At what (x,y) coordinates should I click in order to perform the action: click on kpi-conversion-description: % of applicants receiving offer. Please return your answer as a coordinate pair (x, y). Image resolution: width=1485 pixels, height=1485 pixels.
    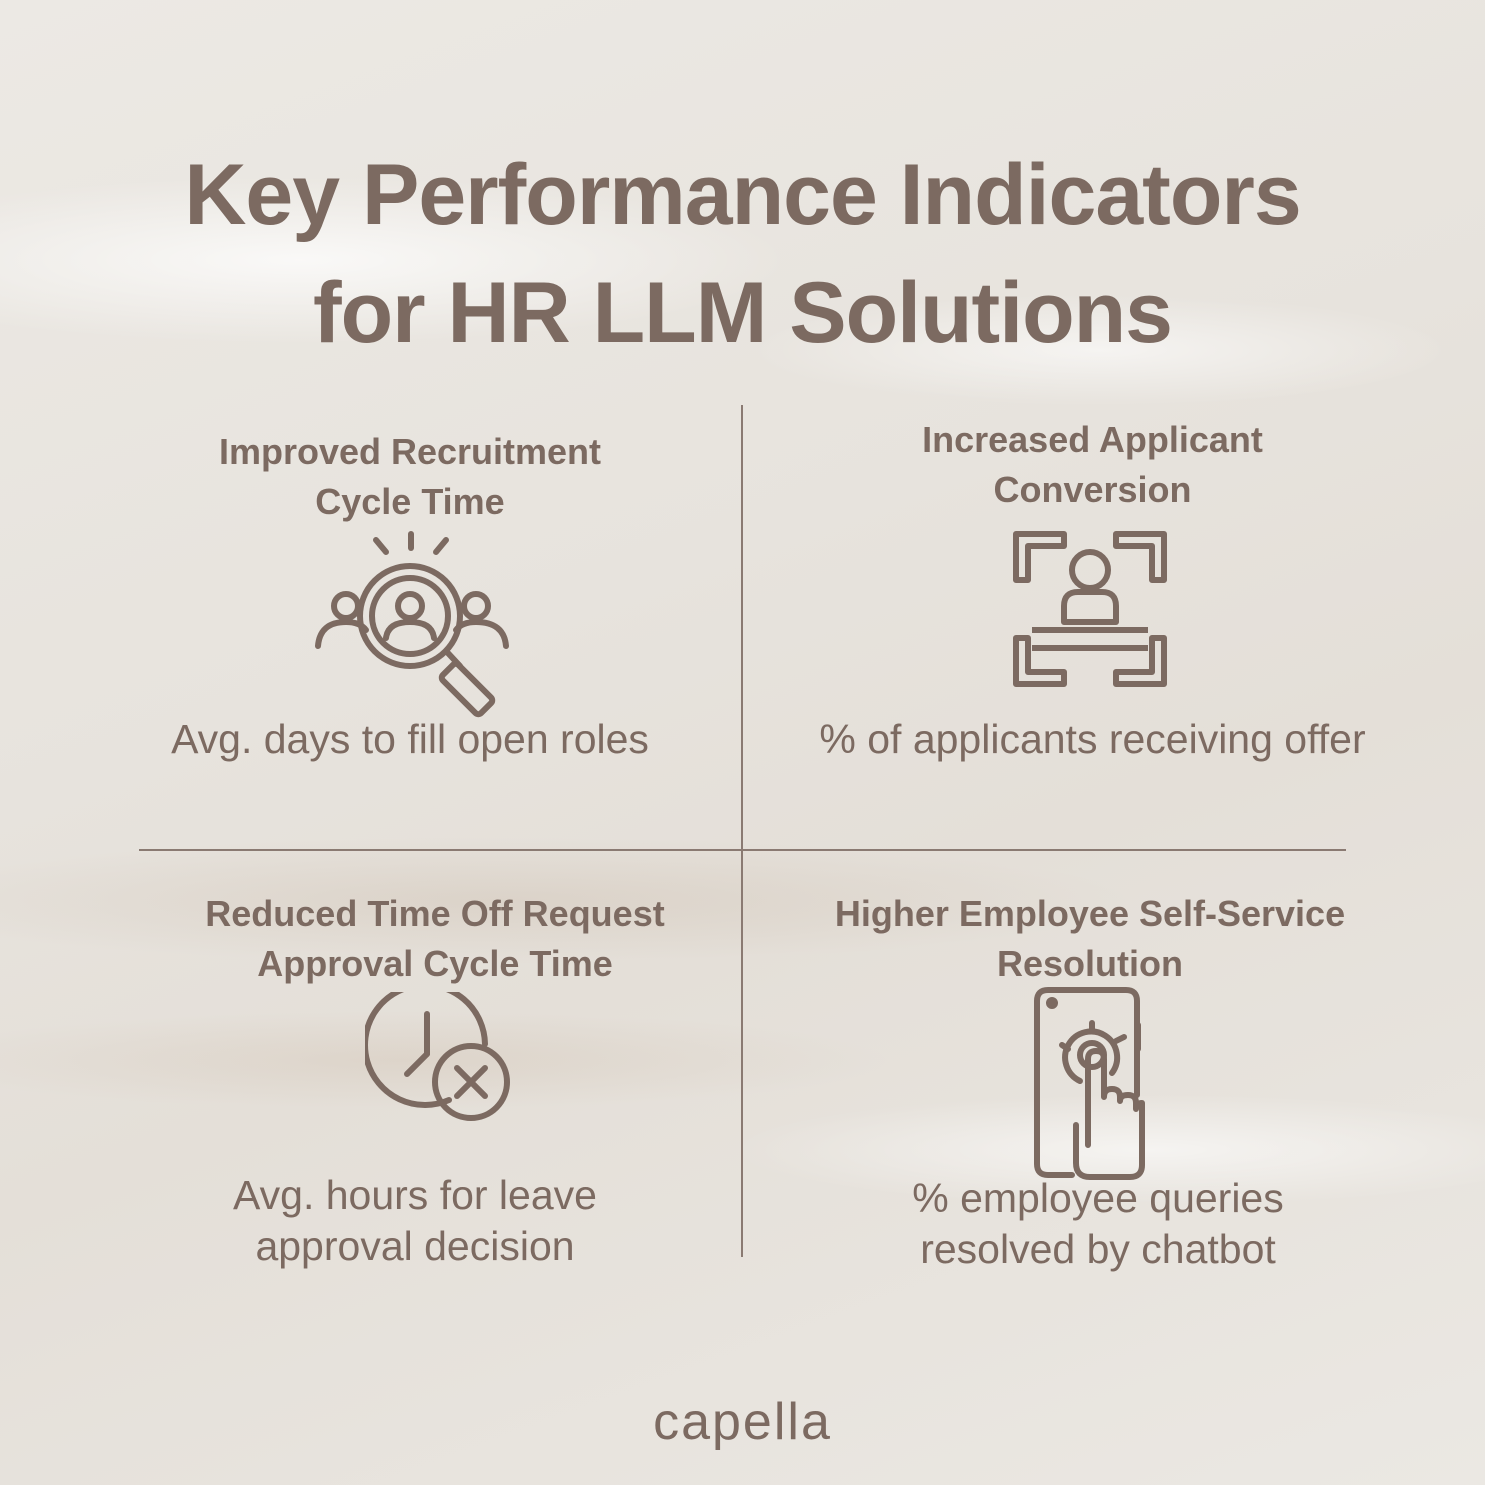
    Looking at the image, I should click on (1092, 739).